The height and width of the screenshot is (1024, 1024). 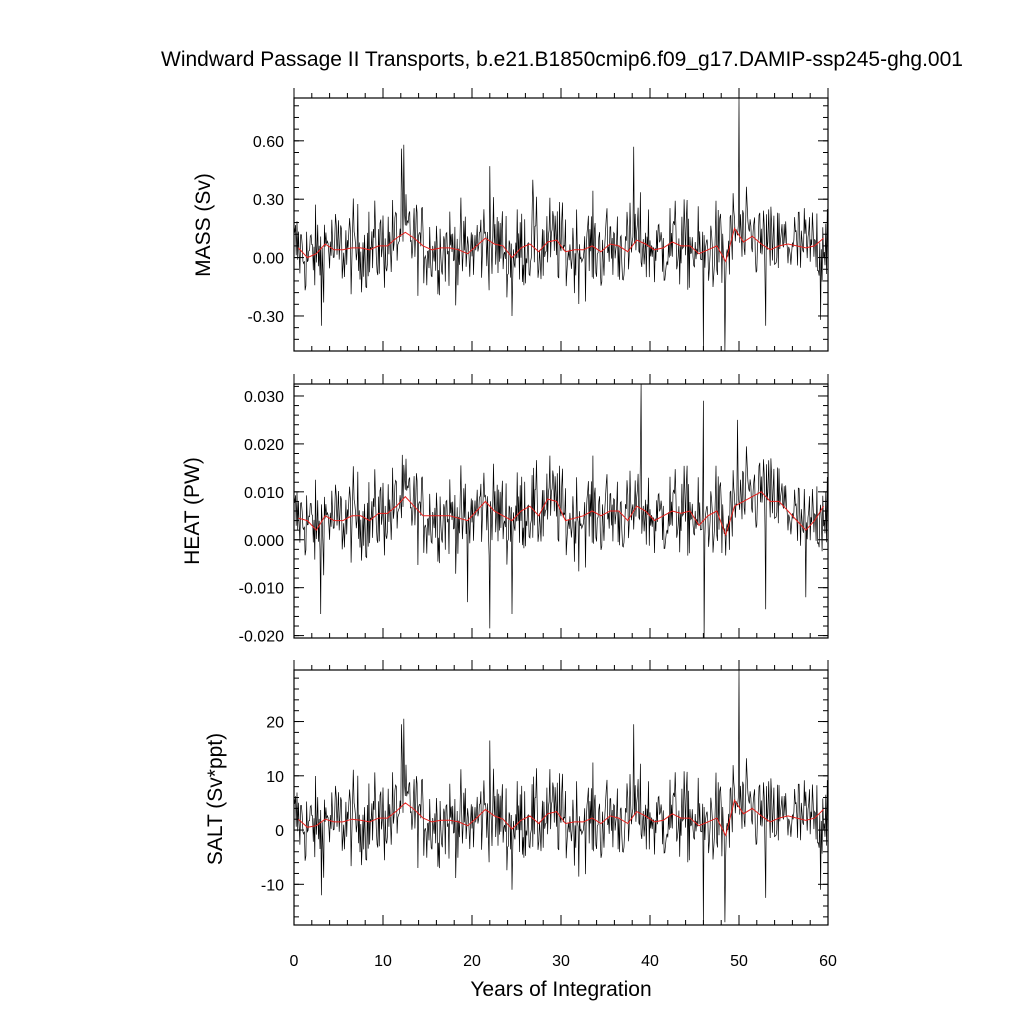 I want to click on heat-monthly-line, so click(x=561, y=511).